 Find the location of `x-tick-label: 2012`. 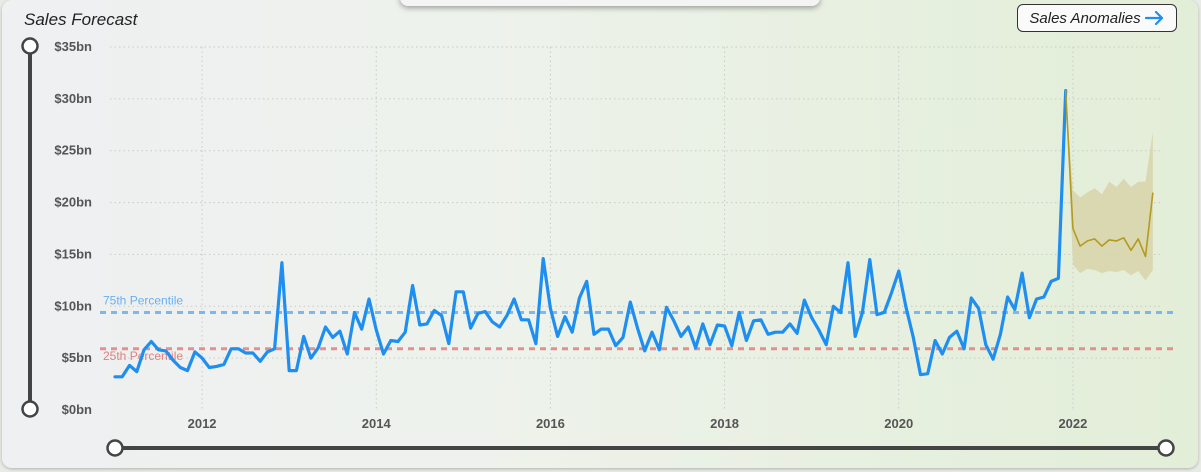

x-tick-label: 2012 is located at coordinates (202, 423).